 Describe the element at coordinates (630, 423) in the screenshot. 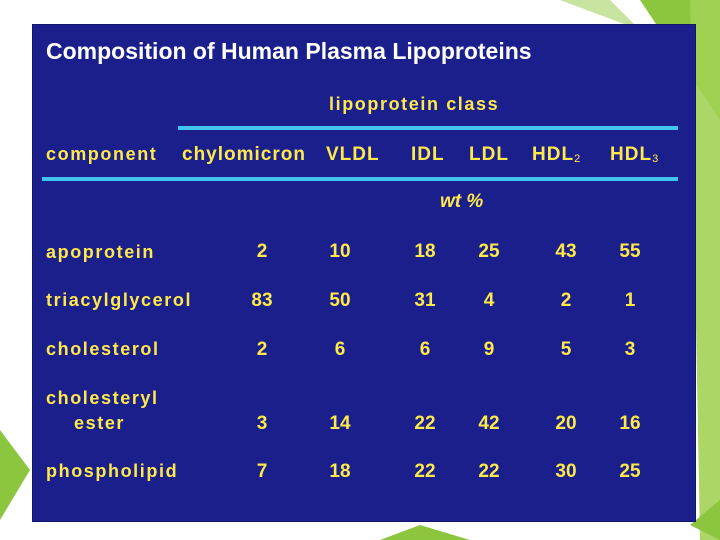

I see `table-cell: 16` at that location.